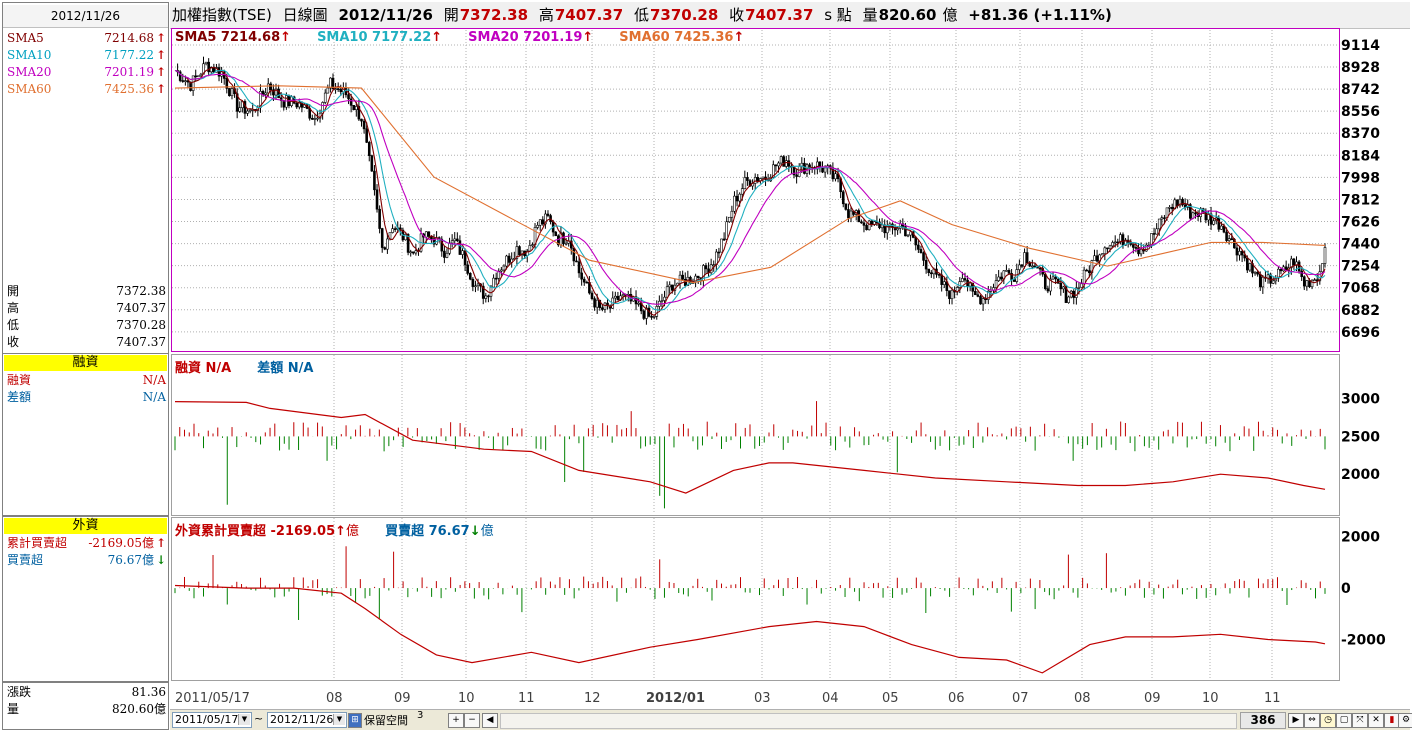 The image size is (1412, 731). I want to click on bar-count-field: 386, so click(1263, 720).